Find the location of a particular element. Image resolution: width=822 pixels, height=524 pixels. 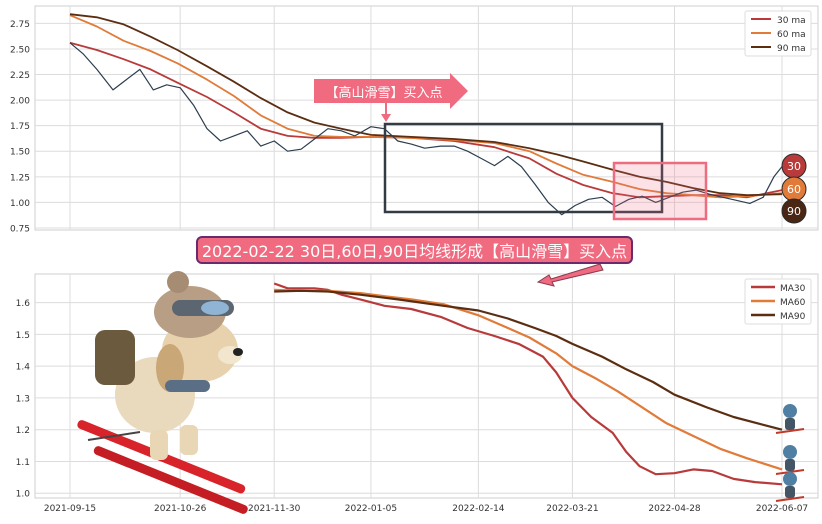

top-y-tick-label: 2.75 is located at coordinates (20, 25).